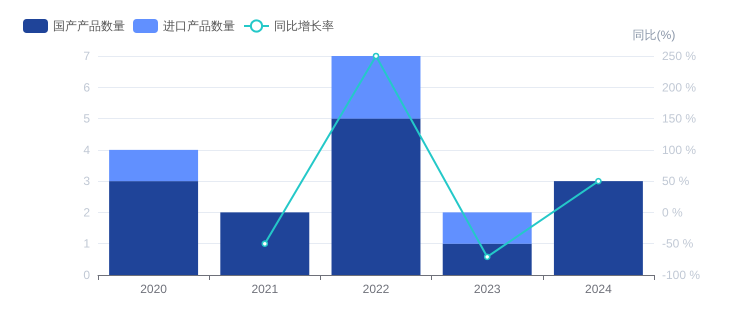  I want to click on y2-tick-label: 200 %, so click(679, 87).